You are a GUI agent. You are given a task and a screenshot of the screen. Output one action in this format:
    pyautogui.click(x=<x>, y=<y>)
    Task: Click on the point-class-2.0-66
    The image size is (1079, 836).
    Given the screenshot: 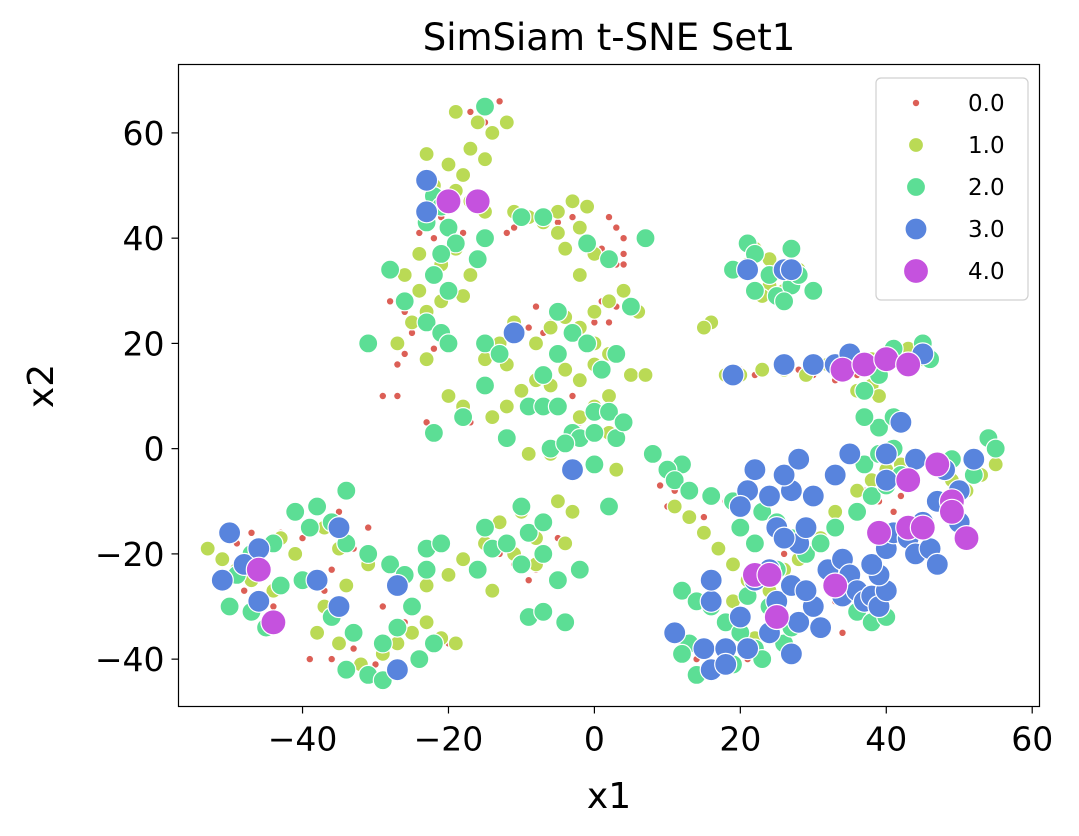 What is the action you would take?
    pyautogui.click(x=390, y=564)
    